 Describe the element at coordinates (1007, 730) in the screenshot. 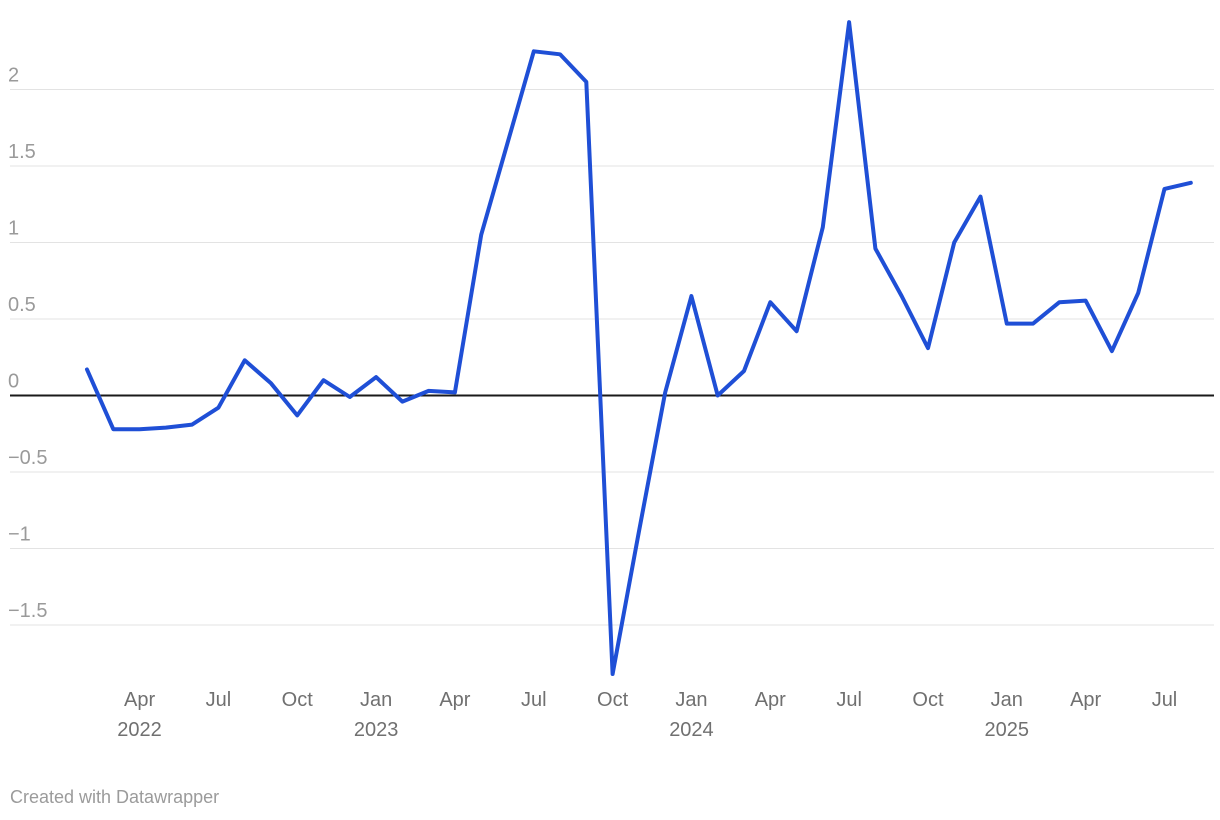

I see `x-tick-year: 2025` at that location.